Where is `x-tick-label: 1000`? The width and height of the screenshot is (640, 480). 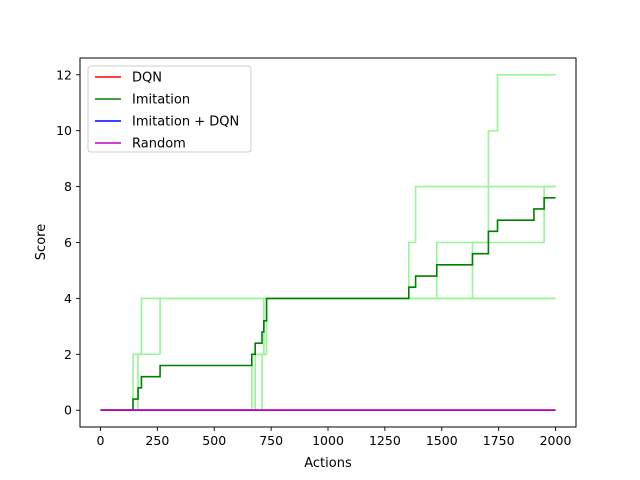
x-tick-label: 1000 is located at coordinates (328, 440).